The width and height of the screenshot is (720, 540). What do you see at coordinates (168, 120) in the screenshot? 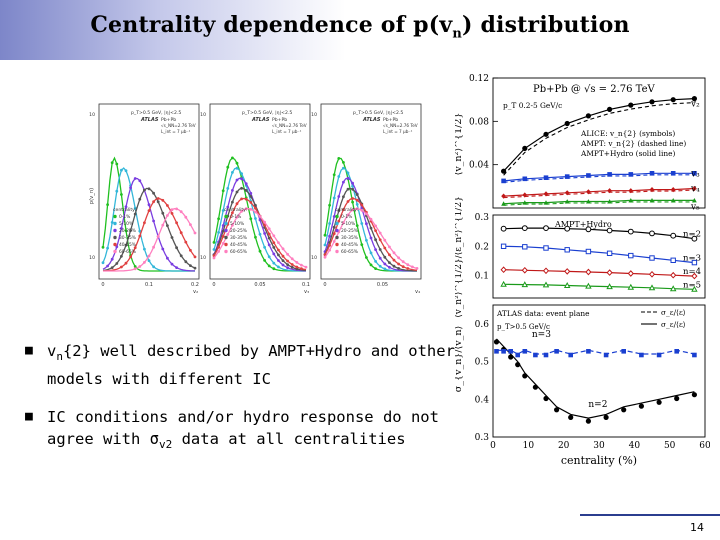
I see `panel-system: Pb+Pb` at bounding box center [168, 120].